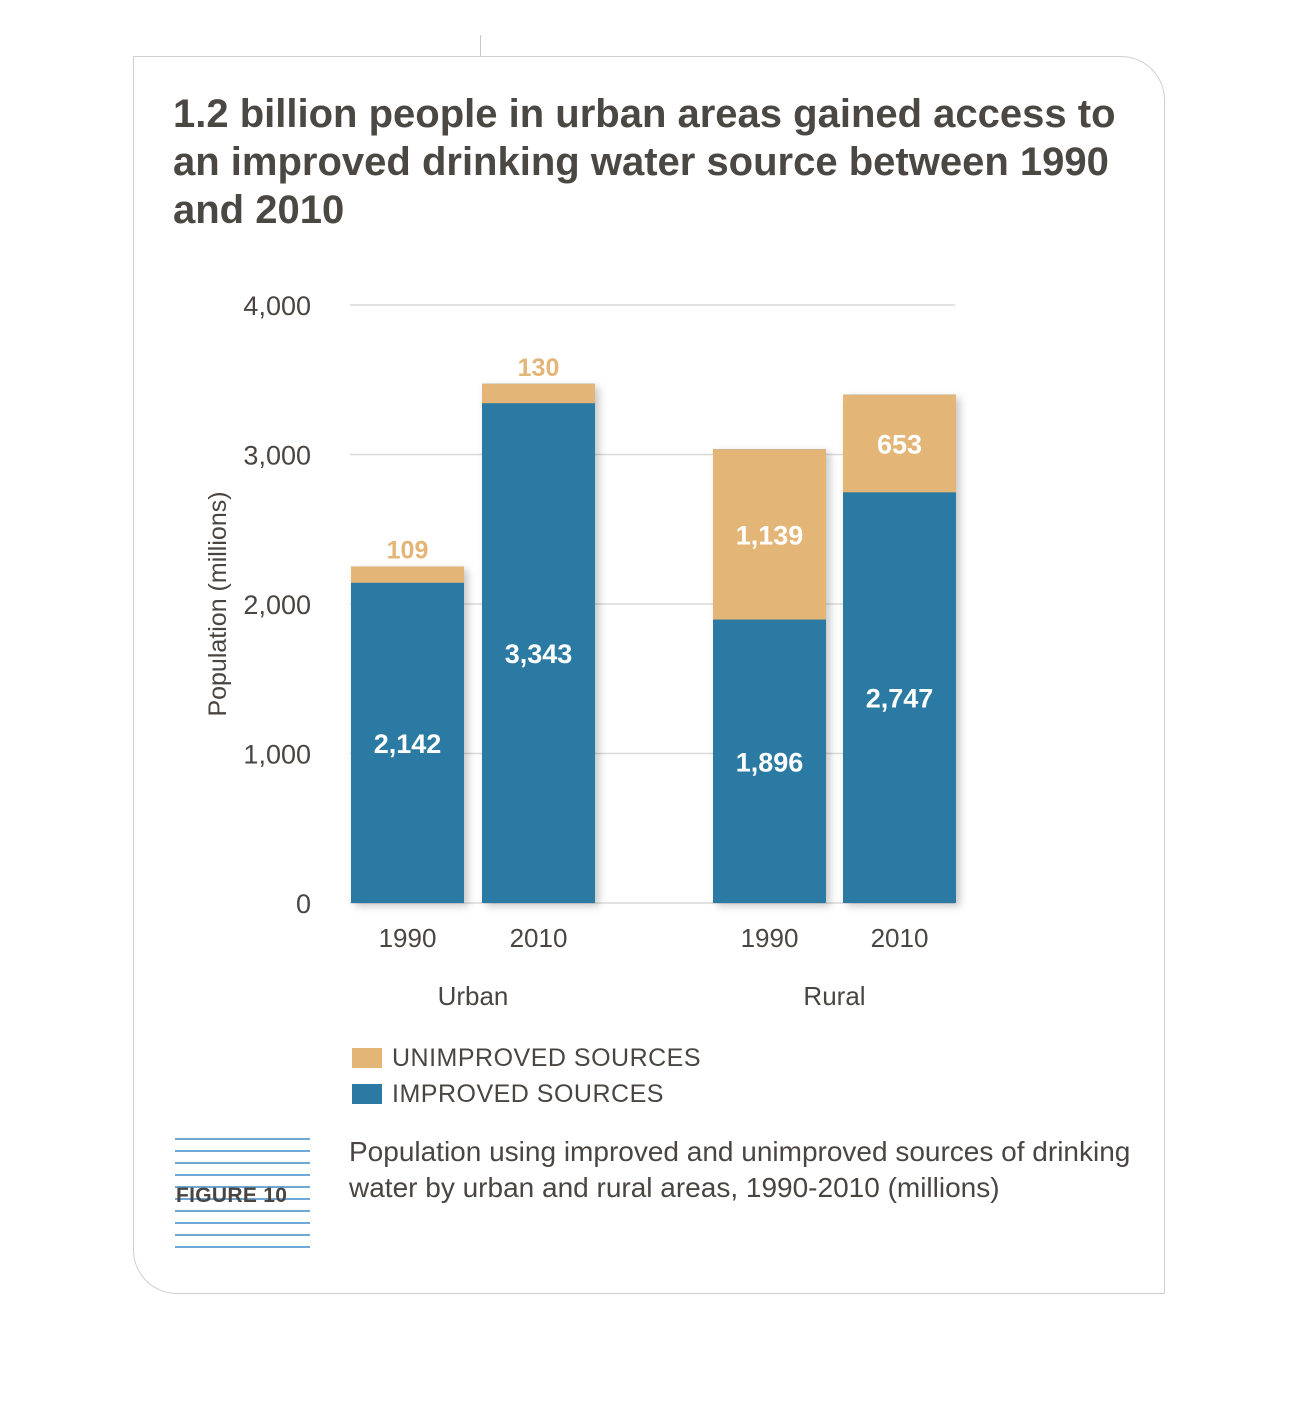 The height and width of the screenshot is (1418, 1310). I want to click on legend-label-unimproved: UNIMPROVED SOURCES, so click(547, 1057).